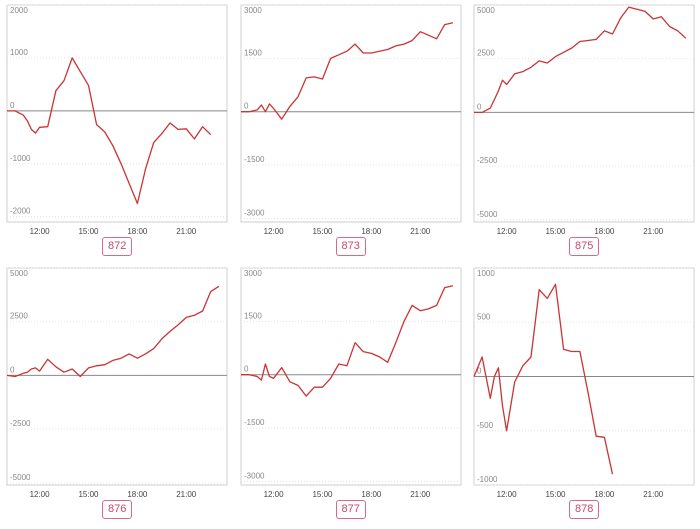 Image resolution: width=700 pixels, height=529 pixels. Describe the element at coordinates (484, 316) in the screenshot. I see `y-tick-label: 500` at that location.